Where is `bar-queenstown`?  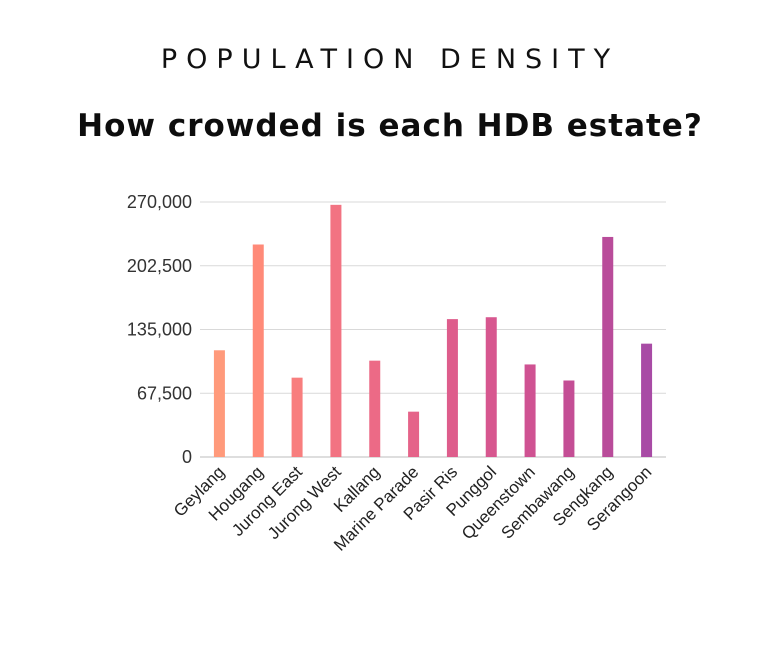 bar-queenstown is located at coordinates (530, 410).